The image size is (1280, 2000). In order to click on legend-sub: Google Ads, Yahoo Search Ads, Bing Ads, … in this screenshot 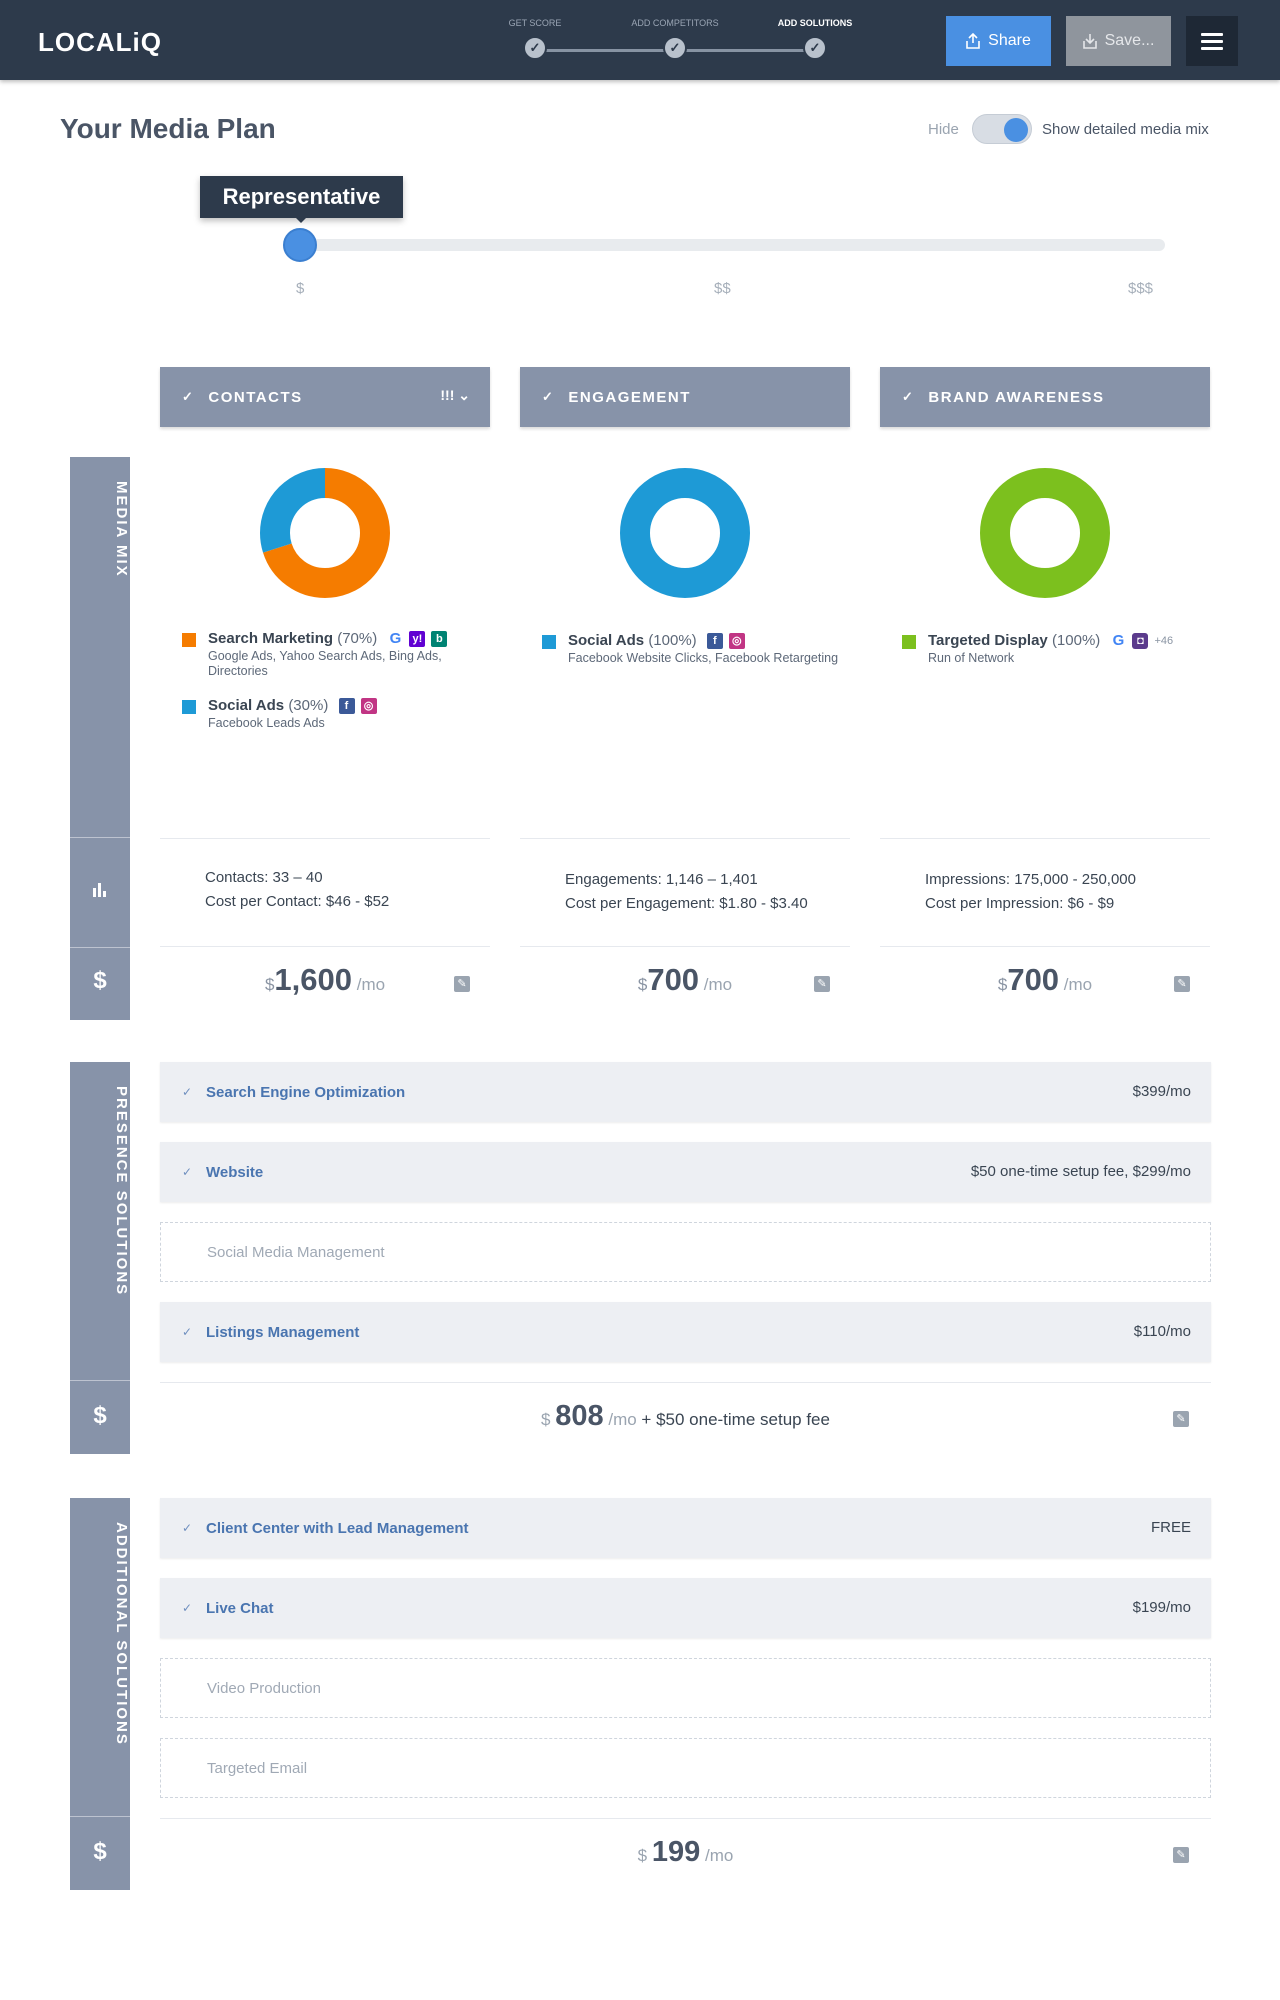, I will do `click(325, 664)`.